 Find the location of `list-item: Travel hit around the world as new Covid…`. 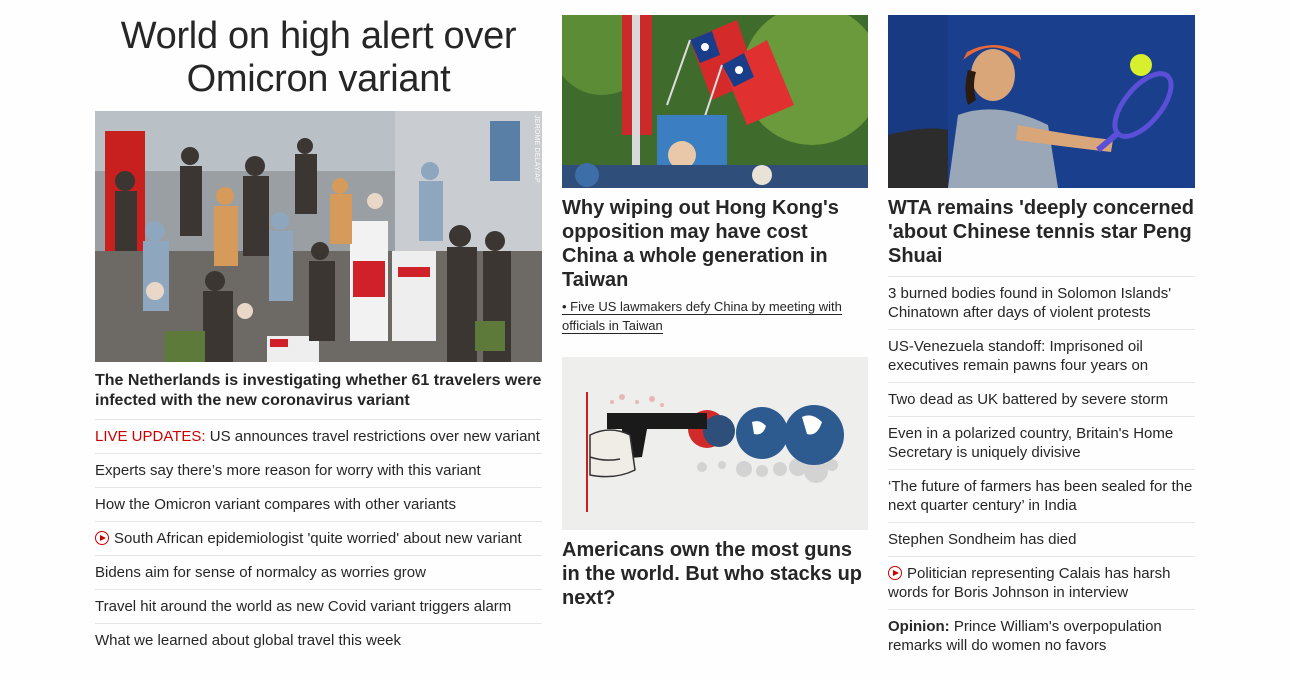

list-item: Travel hit around the world as new Covid… is located at coordinates (318, 607).